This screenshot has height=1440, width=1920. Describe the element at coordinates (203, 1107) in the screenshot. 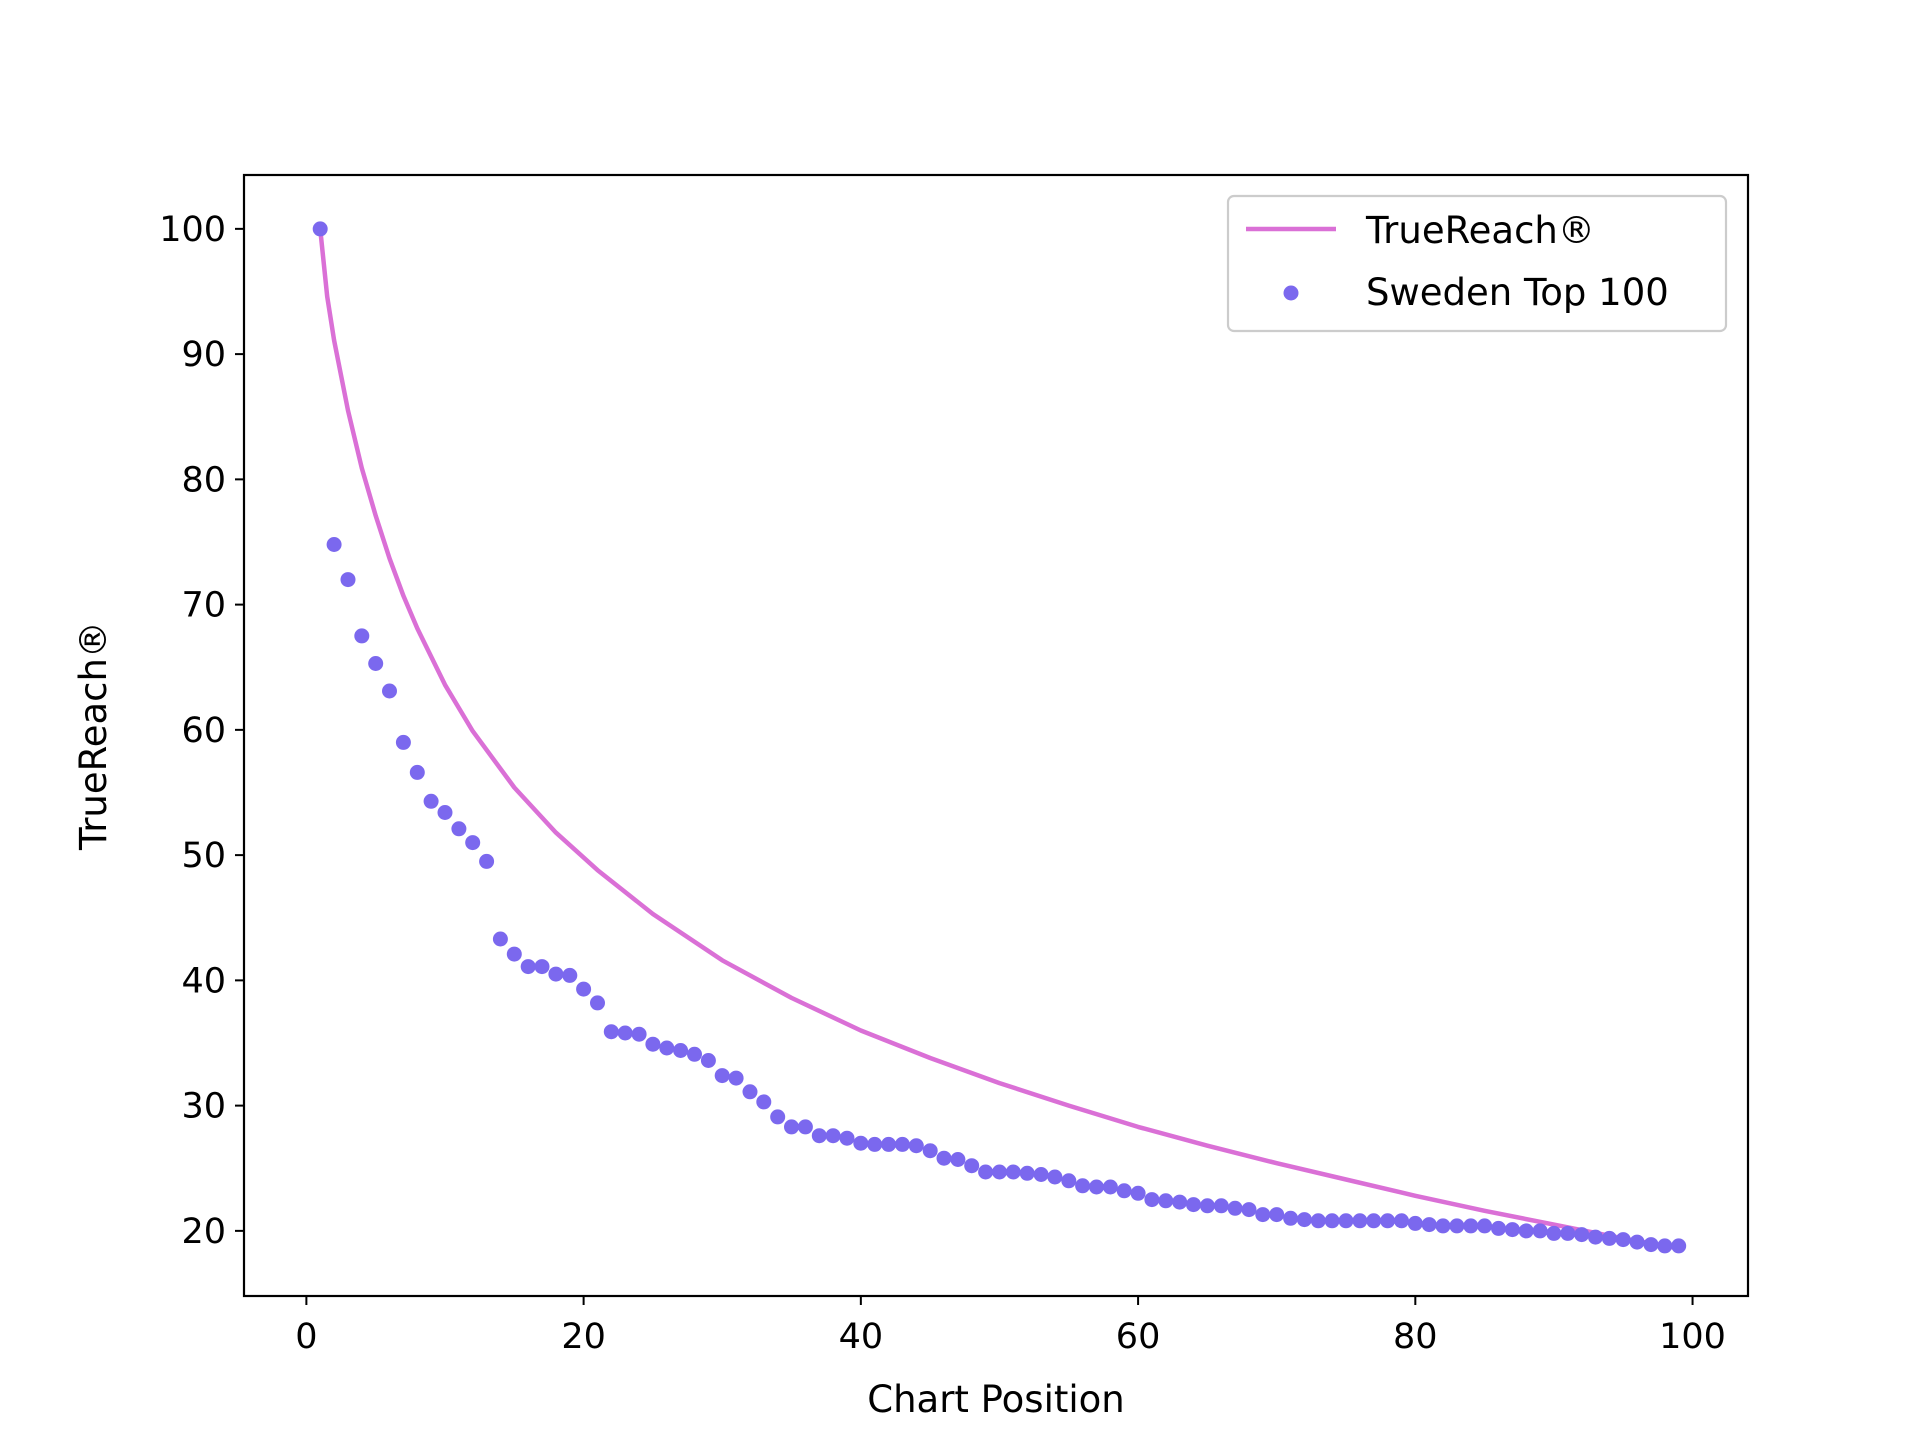

I see `y-tick-label: 30` at that location.